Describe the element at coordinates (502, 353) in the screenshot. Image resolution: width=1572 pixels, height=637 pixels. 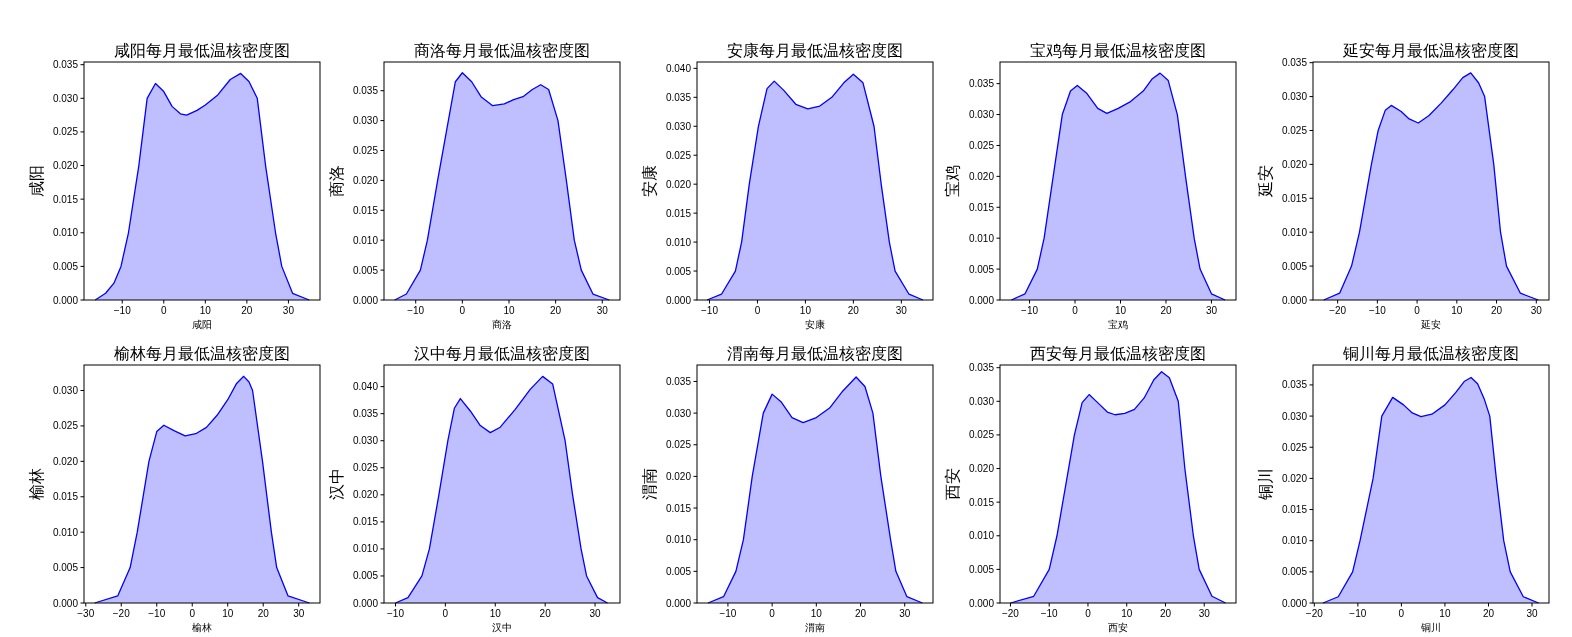
I see `chart-title: 汉中每月最低温核密度图` at that location.